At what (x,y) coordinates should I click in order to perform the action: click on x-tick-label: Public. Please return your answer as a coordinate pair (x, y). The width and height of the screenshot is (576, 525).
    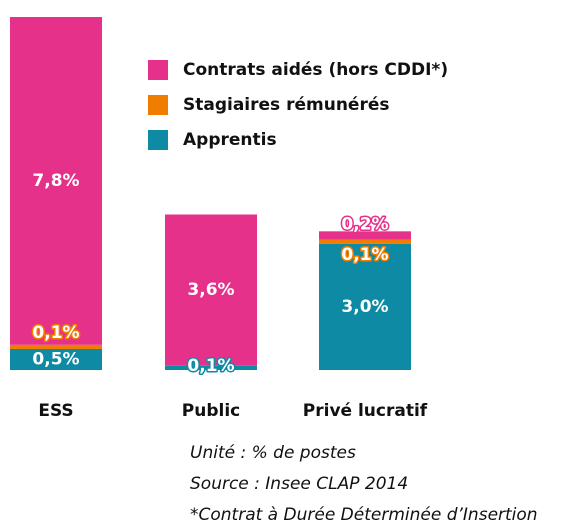
    Looking at the image, I should click on (211, 411).